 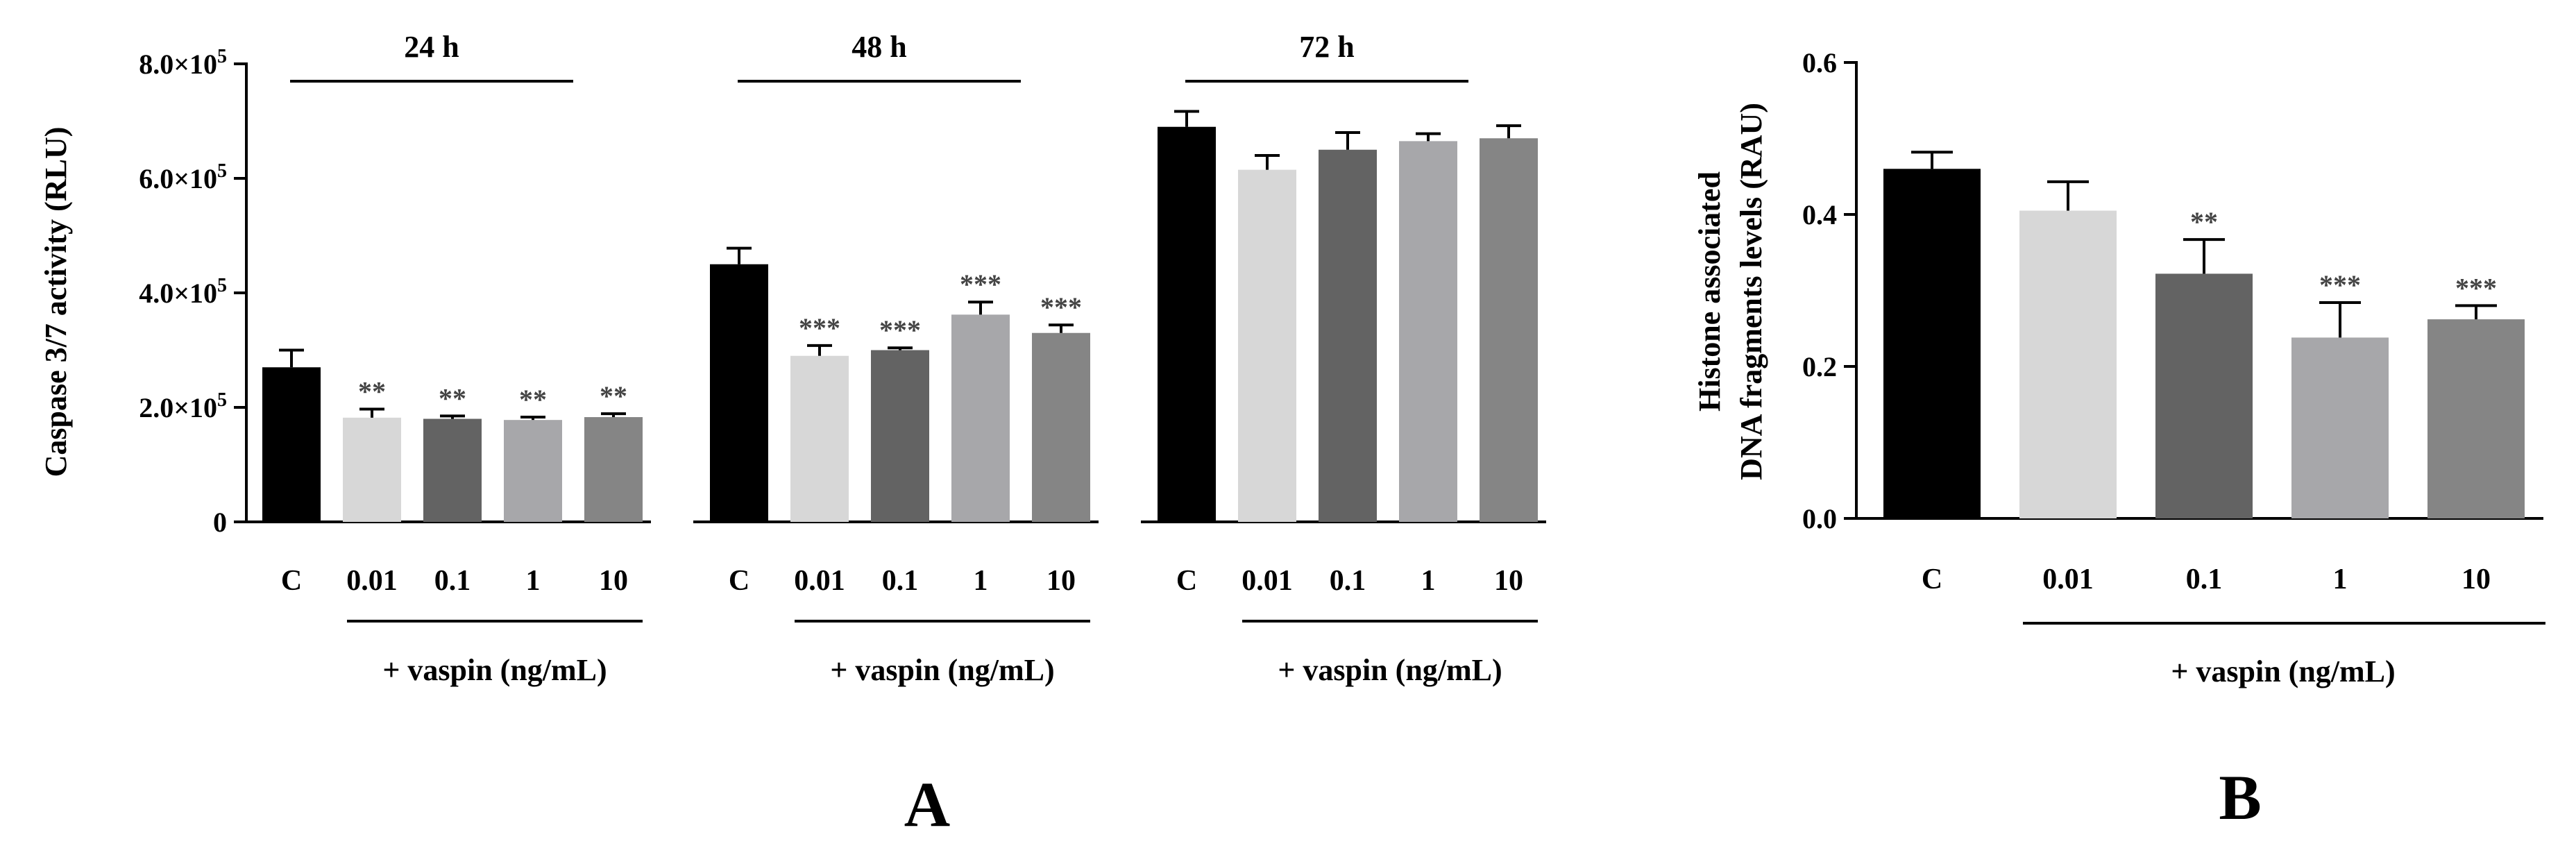 I want to click on panel-b-y-tick-label: 0.4, so click(x=1820, y=214).